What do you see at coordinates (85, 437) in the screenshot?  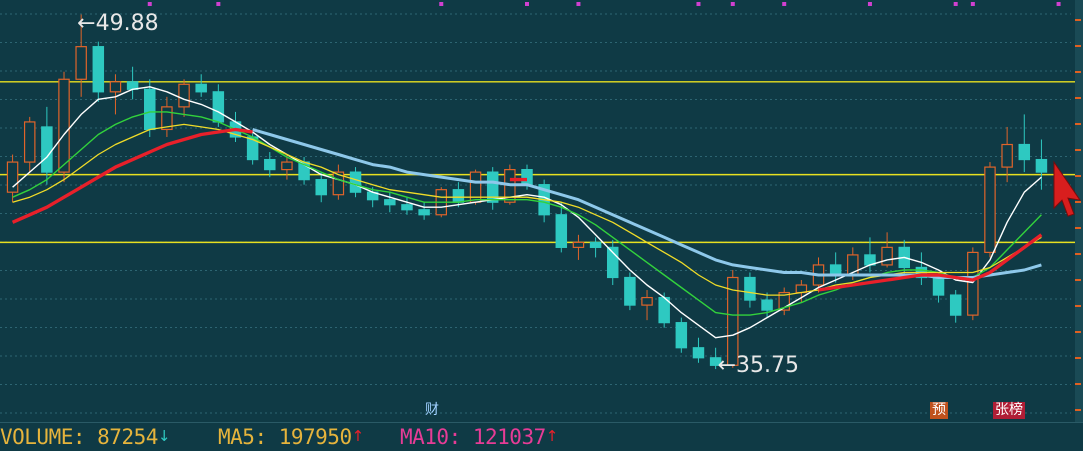 I see `volume-stat: VOLUME: 87254↓` at bounding box center [85, 437].